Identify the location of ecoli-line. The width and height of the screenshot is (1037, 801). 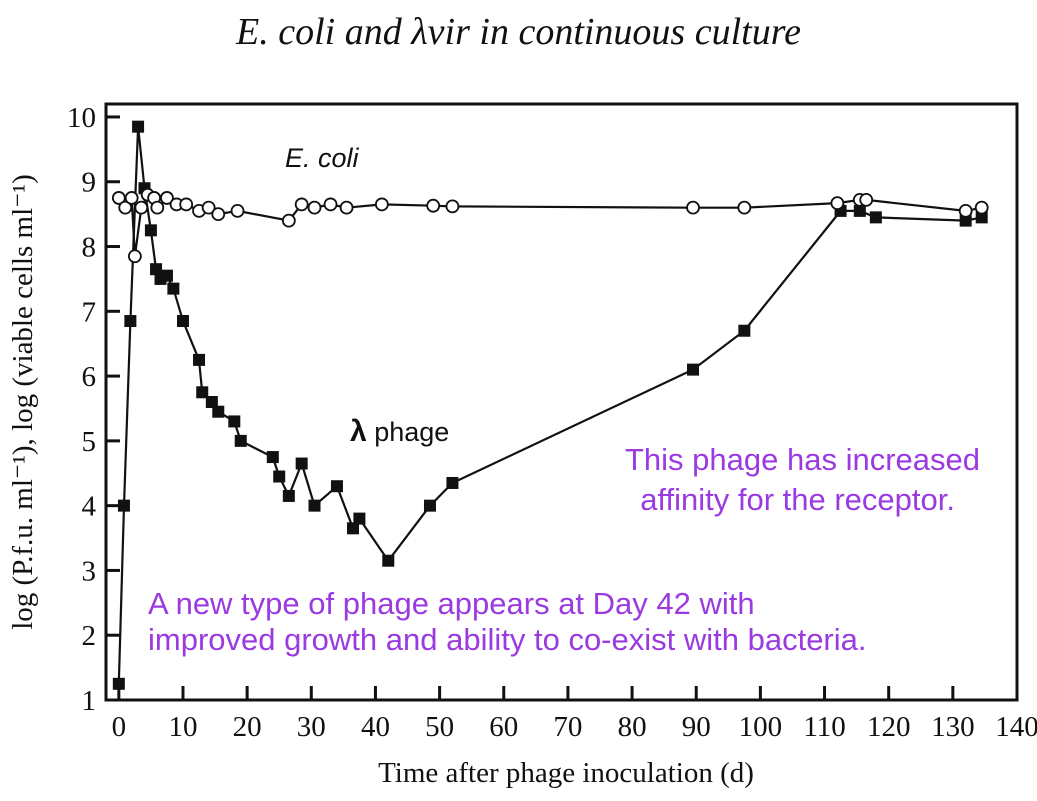
(549, 225).